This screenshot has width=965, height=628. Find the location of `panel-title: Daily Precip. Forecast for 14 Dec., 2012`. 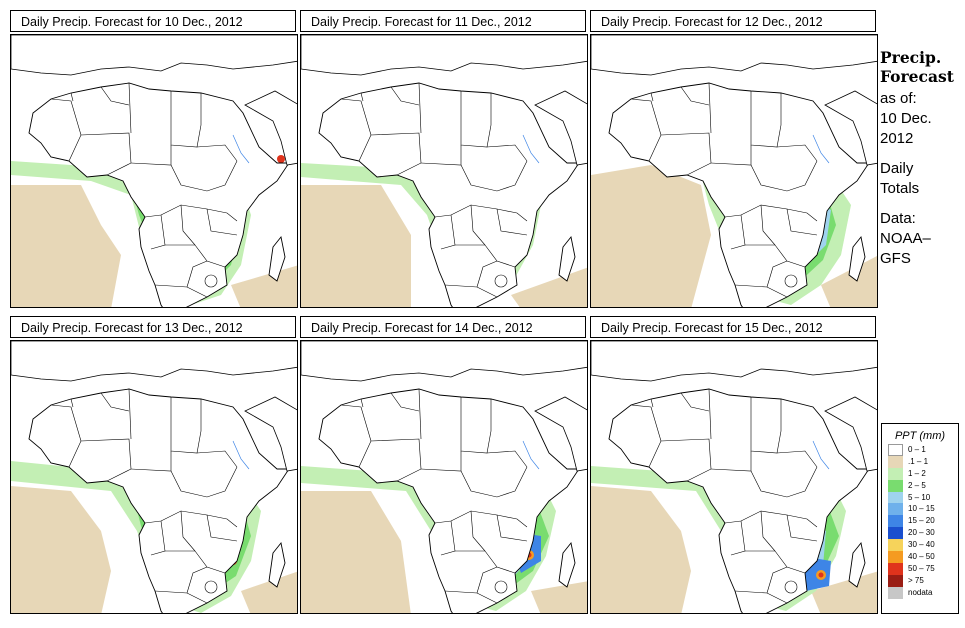

panel-title: Daily Precip. Forecast for 14 Dec., 2012 is located at coordinates (443, 327).